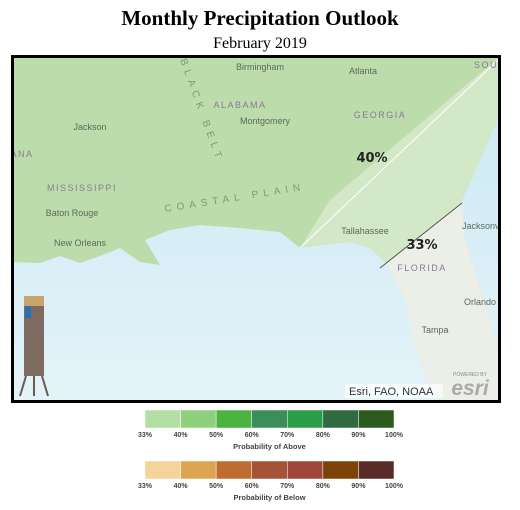 Image resolution: width=520 pixels, height=510 pixels. Describe the element at coordinates (260, 67) in the screenshot. I see `place: Birmingham` at that location.